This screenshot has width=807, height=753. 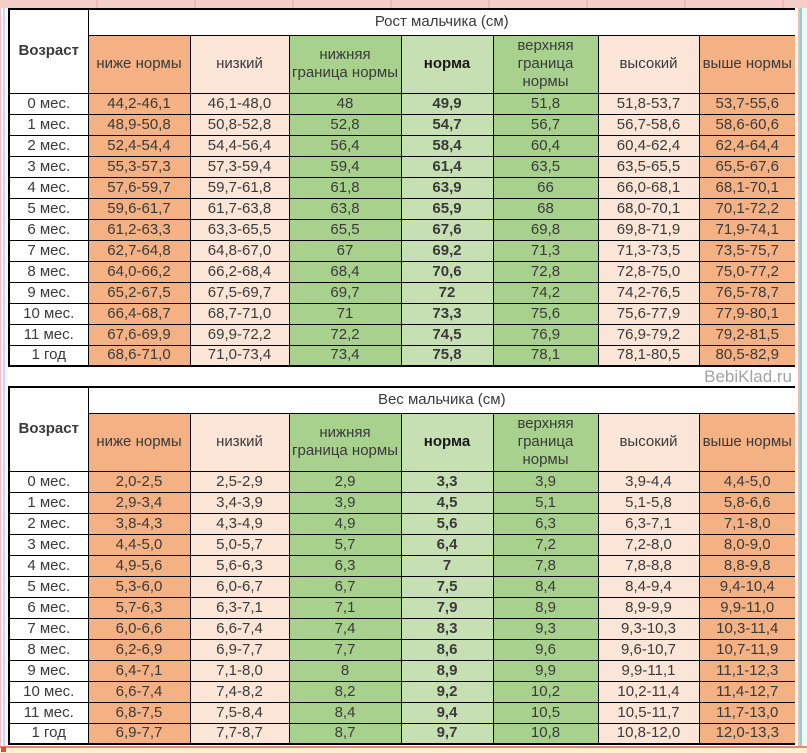 What do you see at coordinates (345, 145) in the screenshot?
I see `value-cell: 56,4` at bounding box center [345, 145].